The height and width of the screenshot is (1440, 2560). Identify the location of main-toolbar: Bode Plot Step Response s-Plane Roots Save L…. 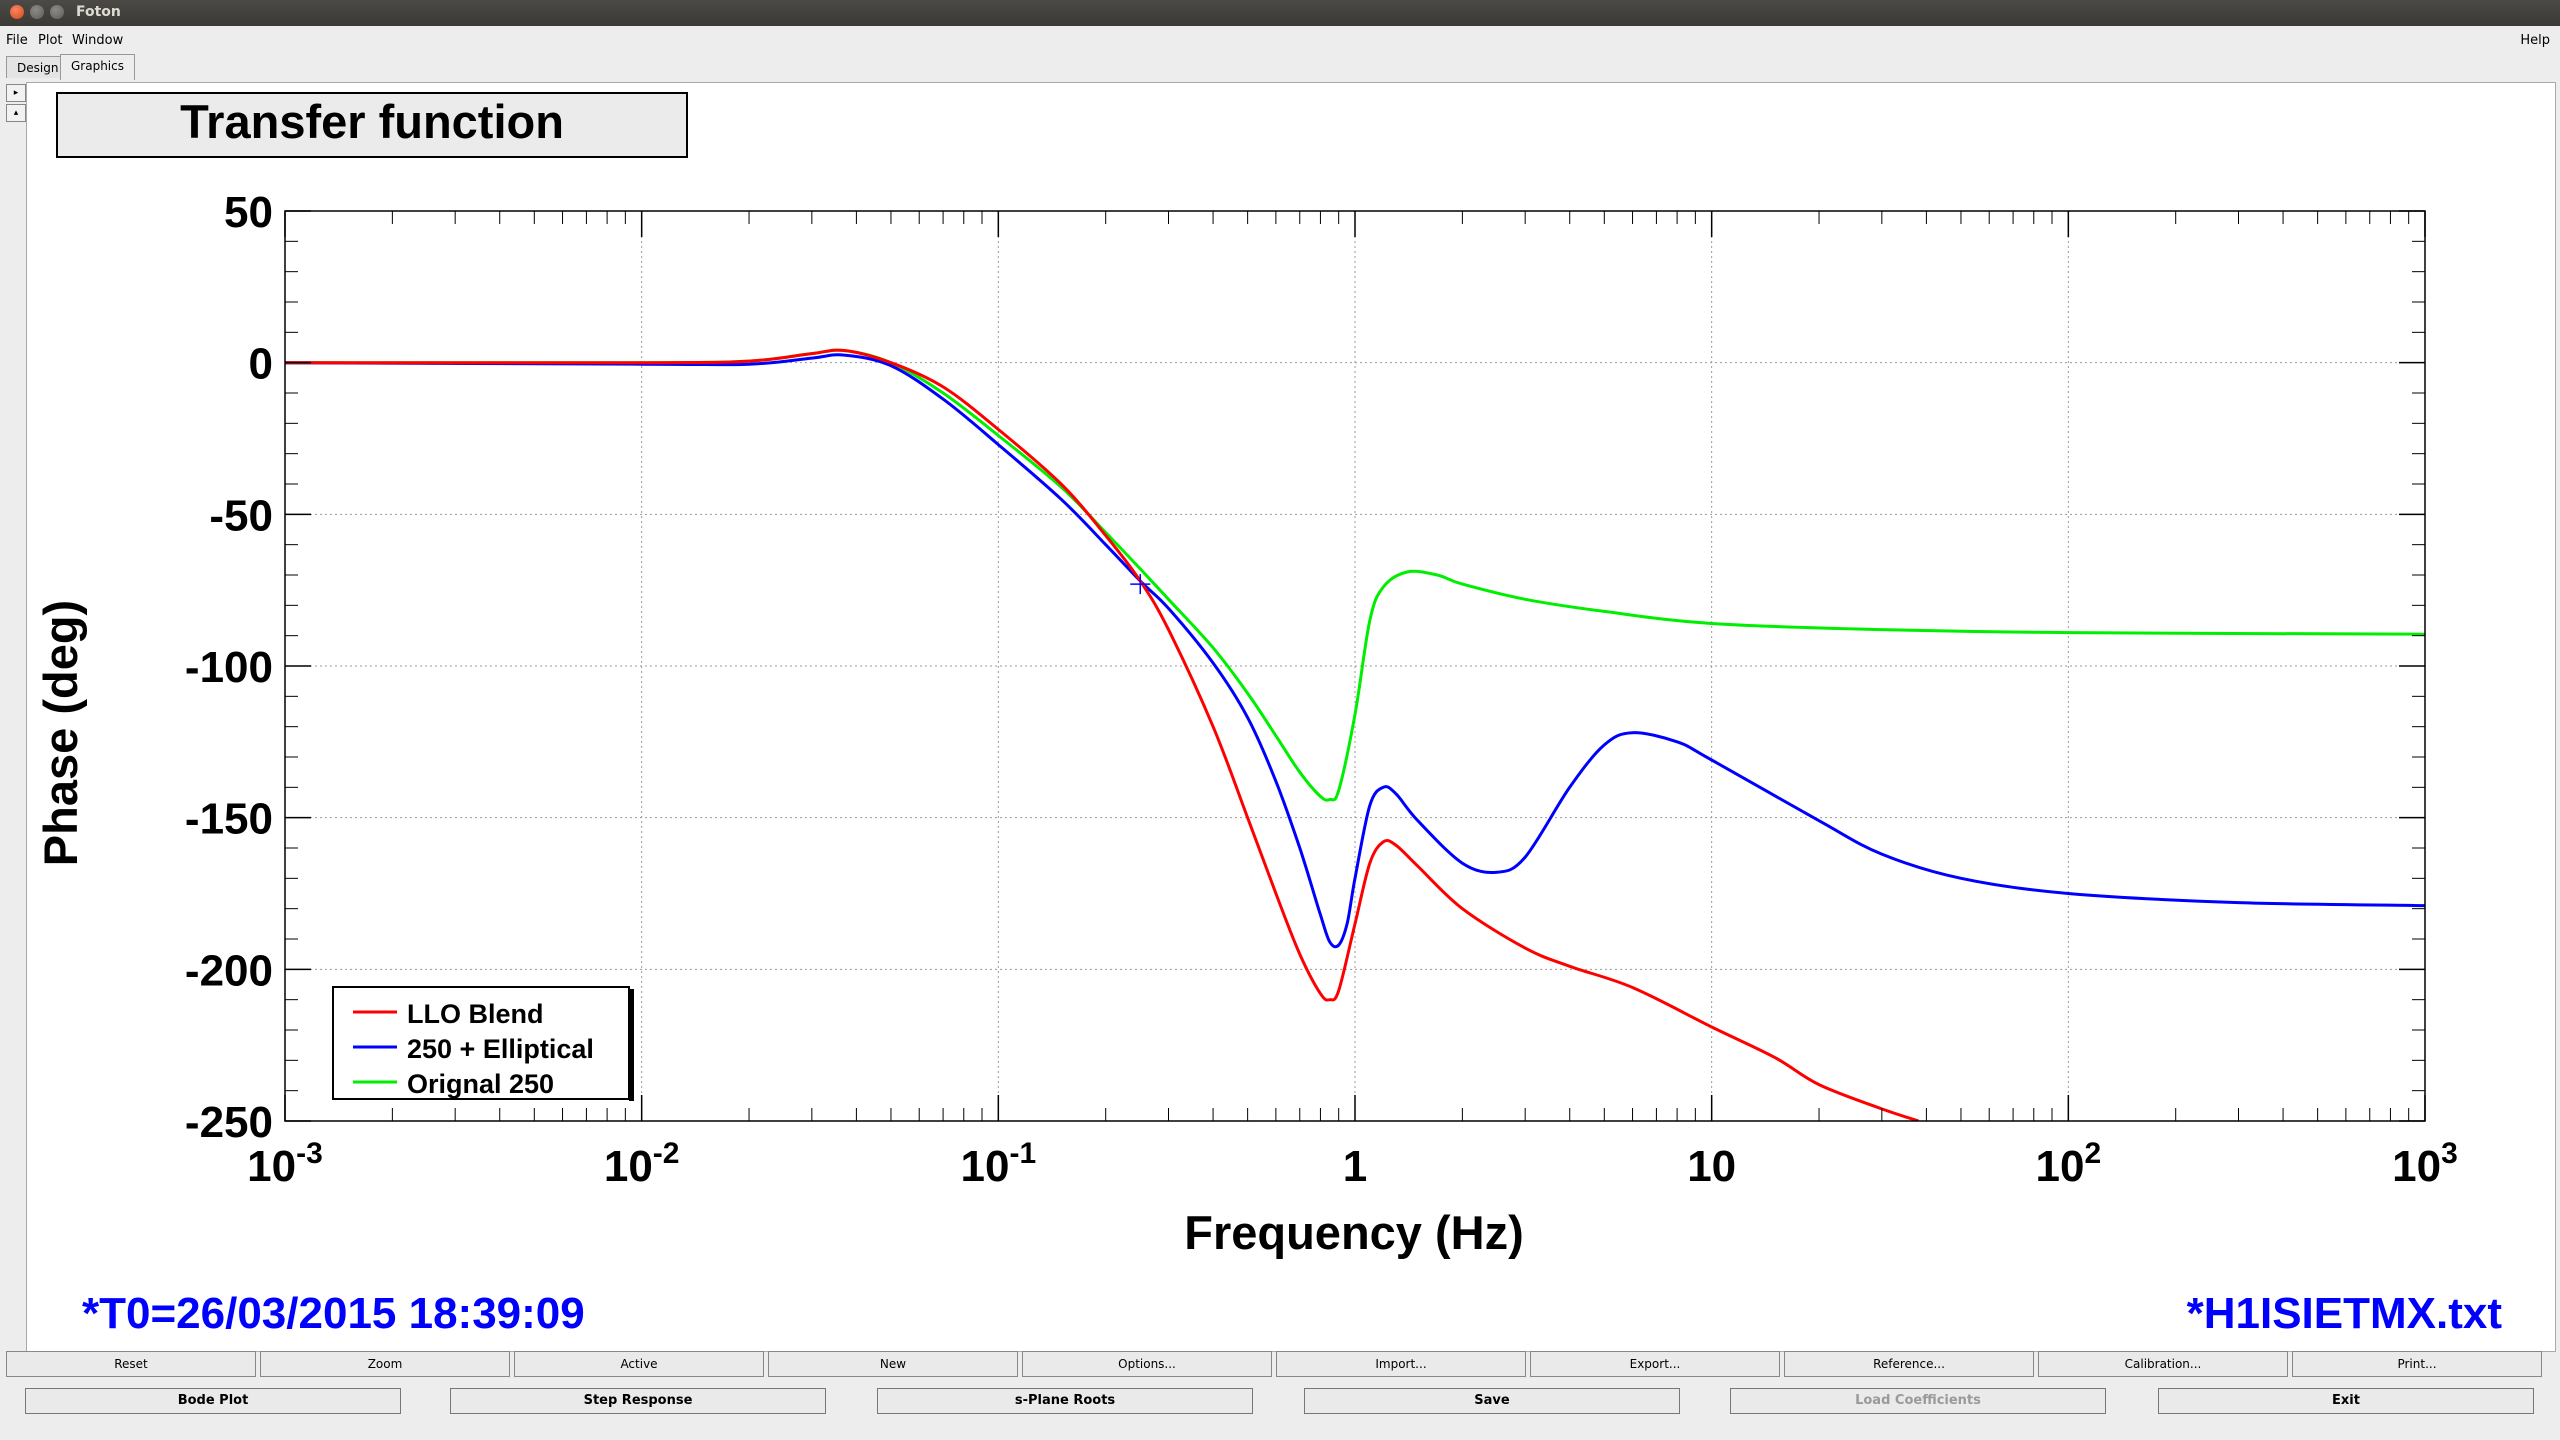
(1280, 1403).